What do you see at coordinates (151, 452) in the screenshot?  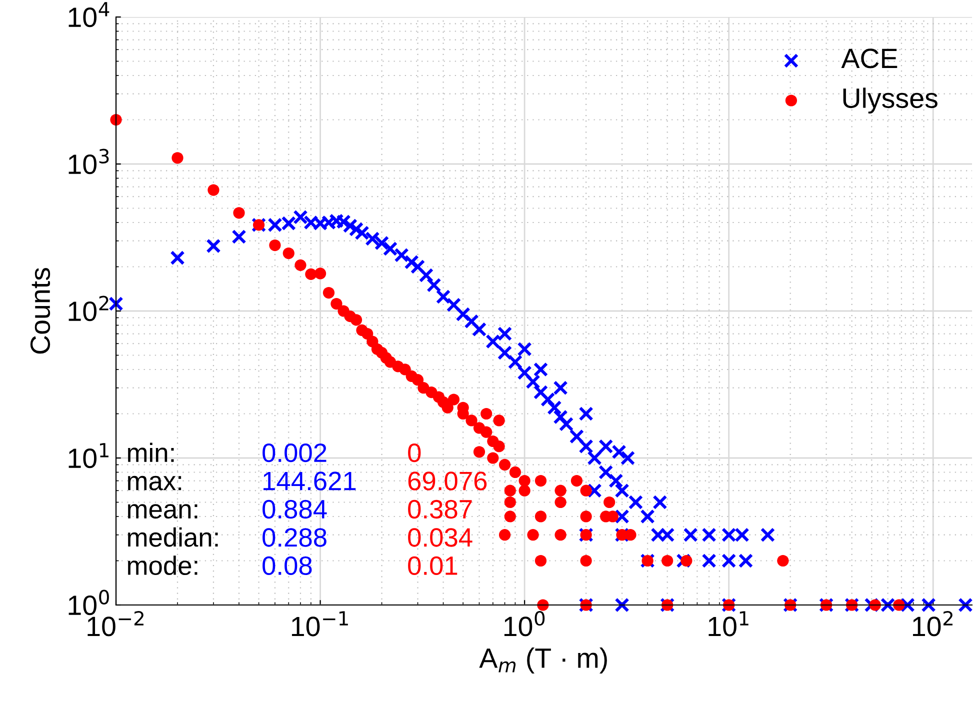 I see `annotation: min:` at bounding box center [151, 452].